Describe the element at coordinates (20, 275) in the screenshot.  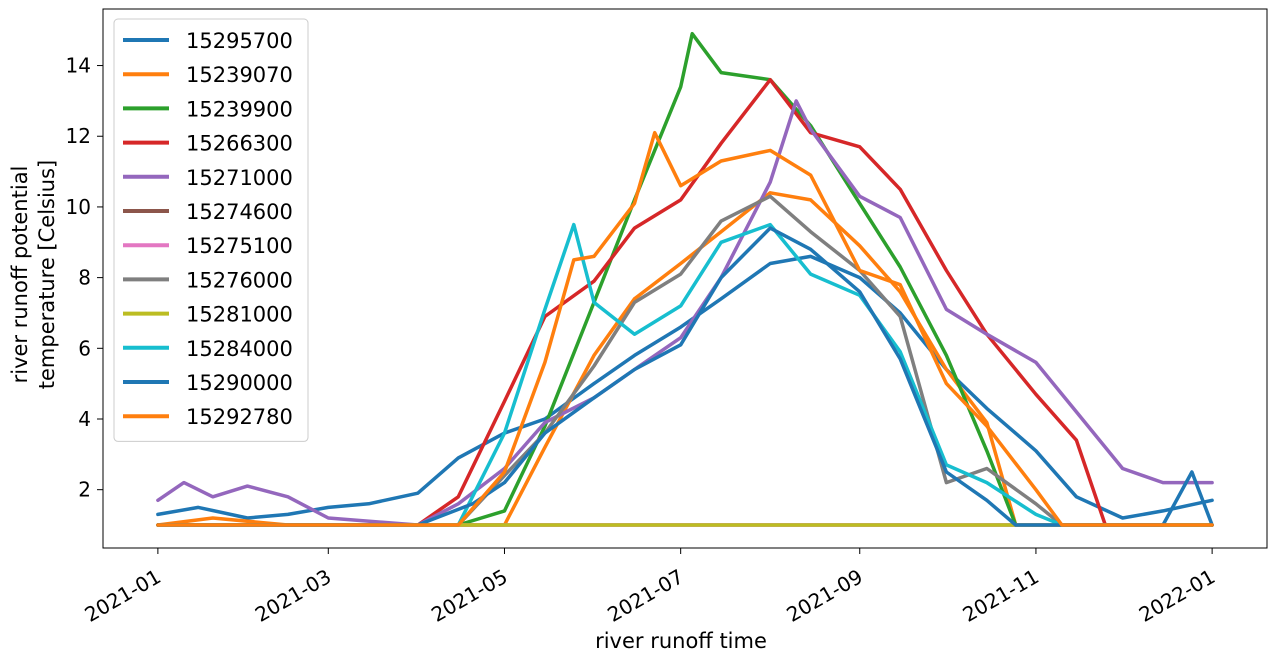
I see `y-axis-label-line: river runoff potential` at that location.